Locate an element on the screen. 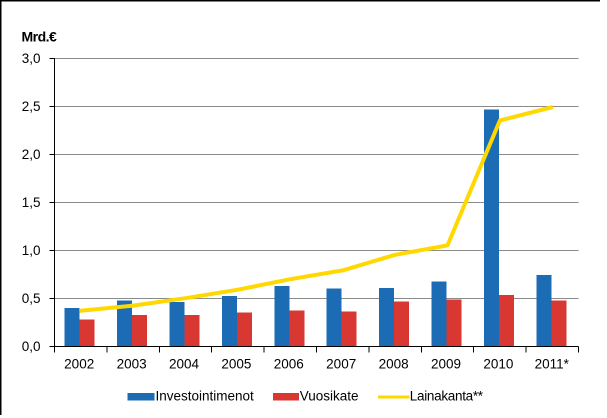 The image size is (607, 418). svg-text: 2,5 is located at coordinates (31, 106).